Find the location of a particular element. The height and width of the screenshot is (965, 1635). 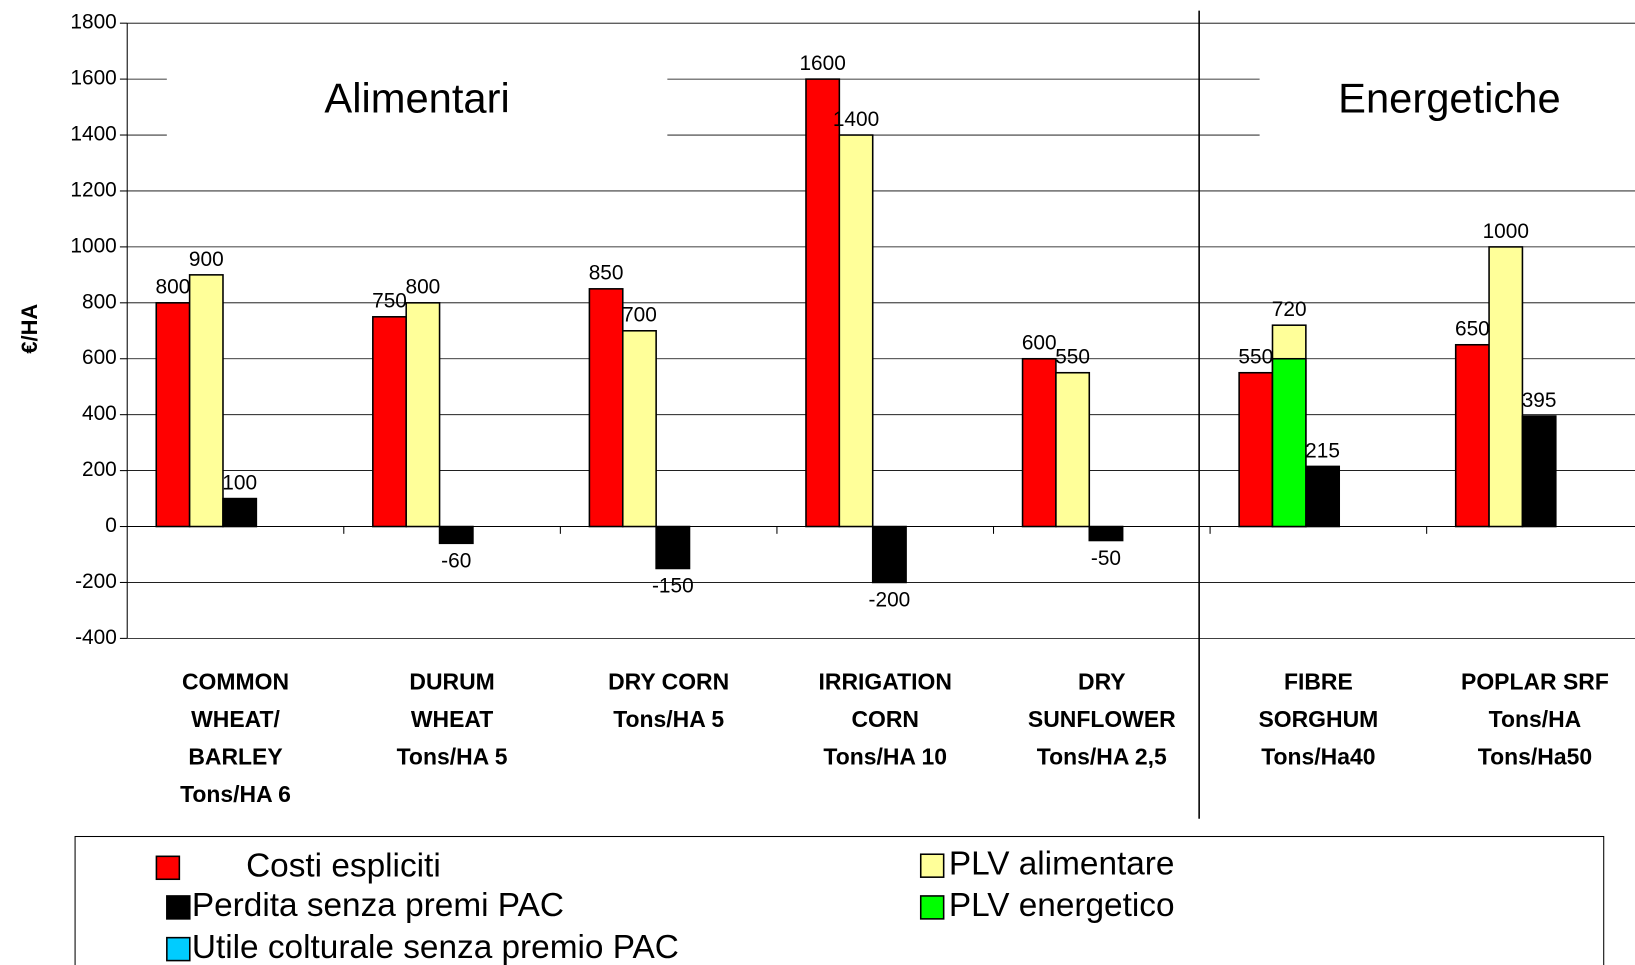

value-label: 395 is located at coordinates (1539, 400).